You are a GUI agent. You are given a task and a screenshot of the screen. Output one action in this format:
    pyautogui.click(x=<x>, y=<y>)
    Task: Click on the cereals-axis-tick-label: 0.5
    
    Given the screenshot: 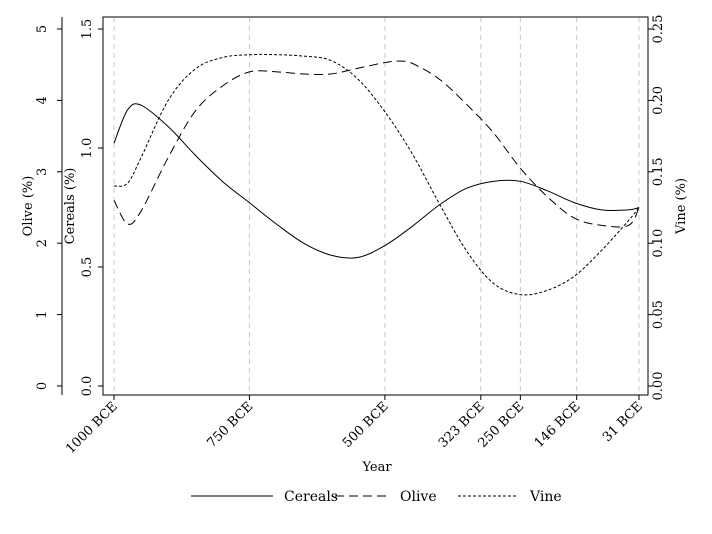 What is the action you would take?
    pyautogui.click(x=87, y=267)
    